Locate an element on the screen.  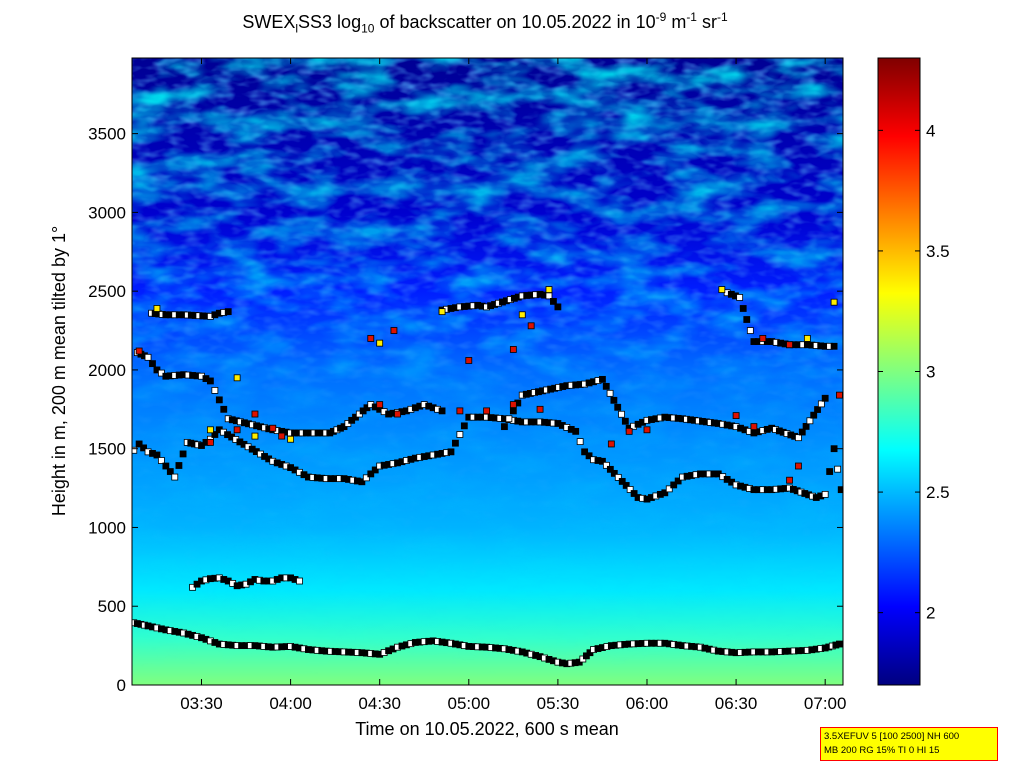
colorbar-tick-label: 2 is located at coordinates (930, 613).